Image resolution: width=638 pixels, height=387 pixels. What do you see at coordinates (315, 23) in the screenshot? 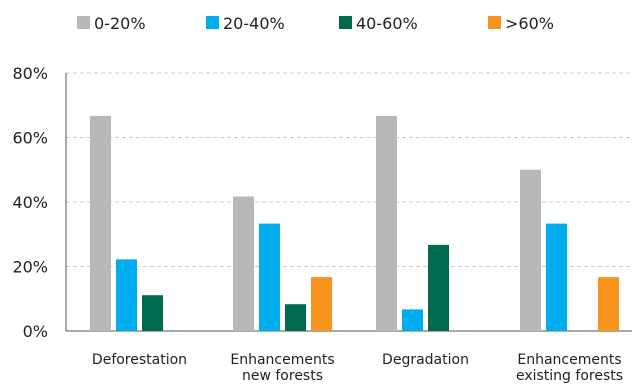
I see `legend: 0-20% 20-40% 40-60% >60%` at bounding box center [315, 23].